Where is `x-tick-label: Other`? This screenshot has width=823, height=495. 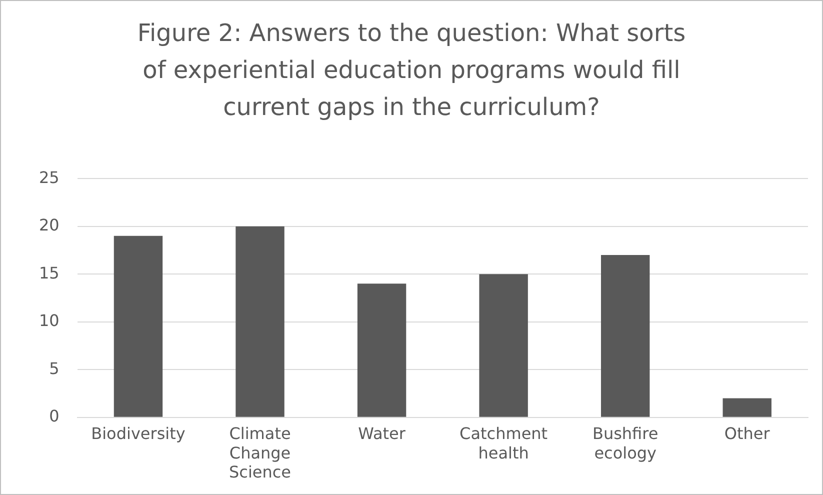 x-tick-label: Other is located at coordinates (747, 434).